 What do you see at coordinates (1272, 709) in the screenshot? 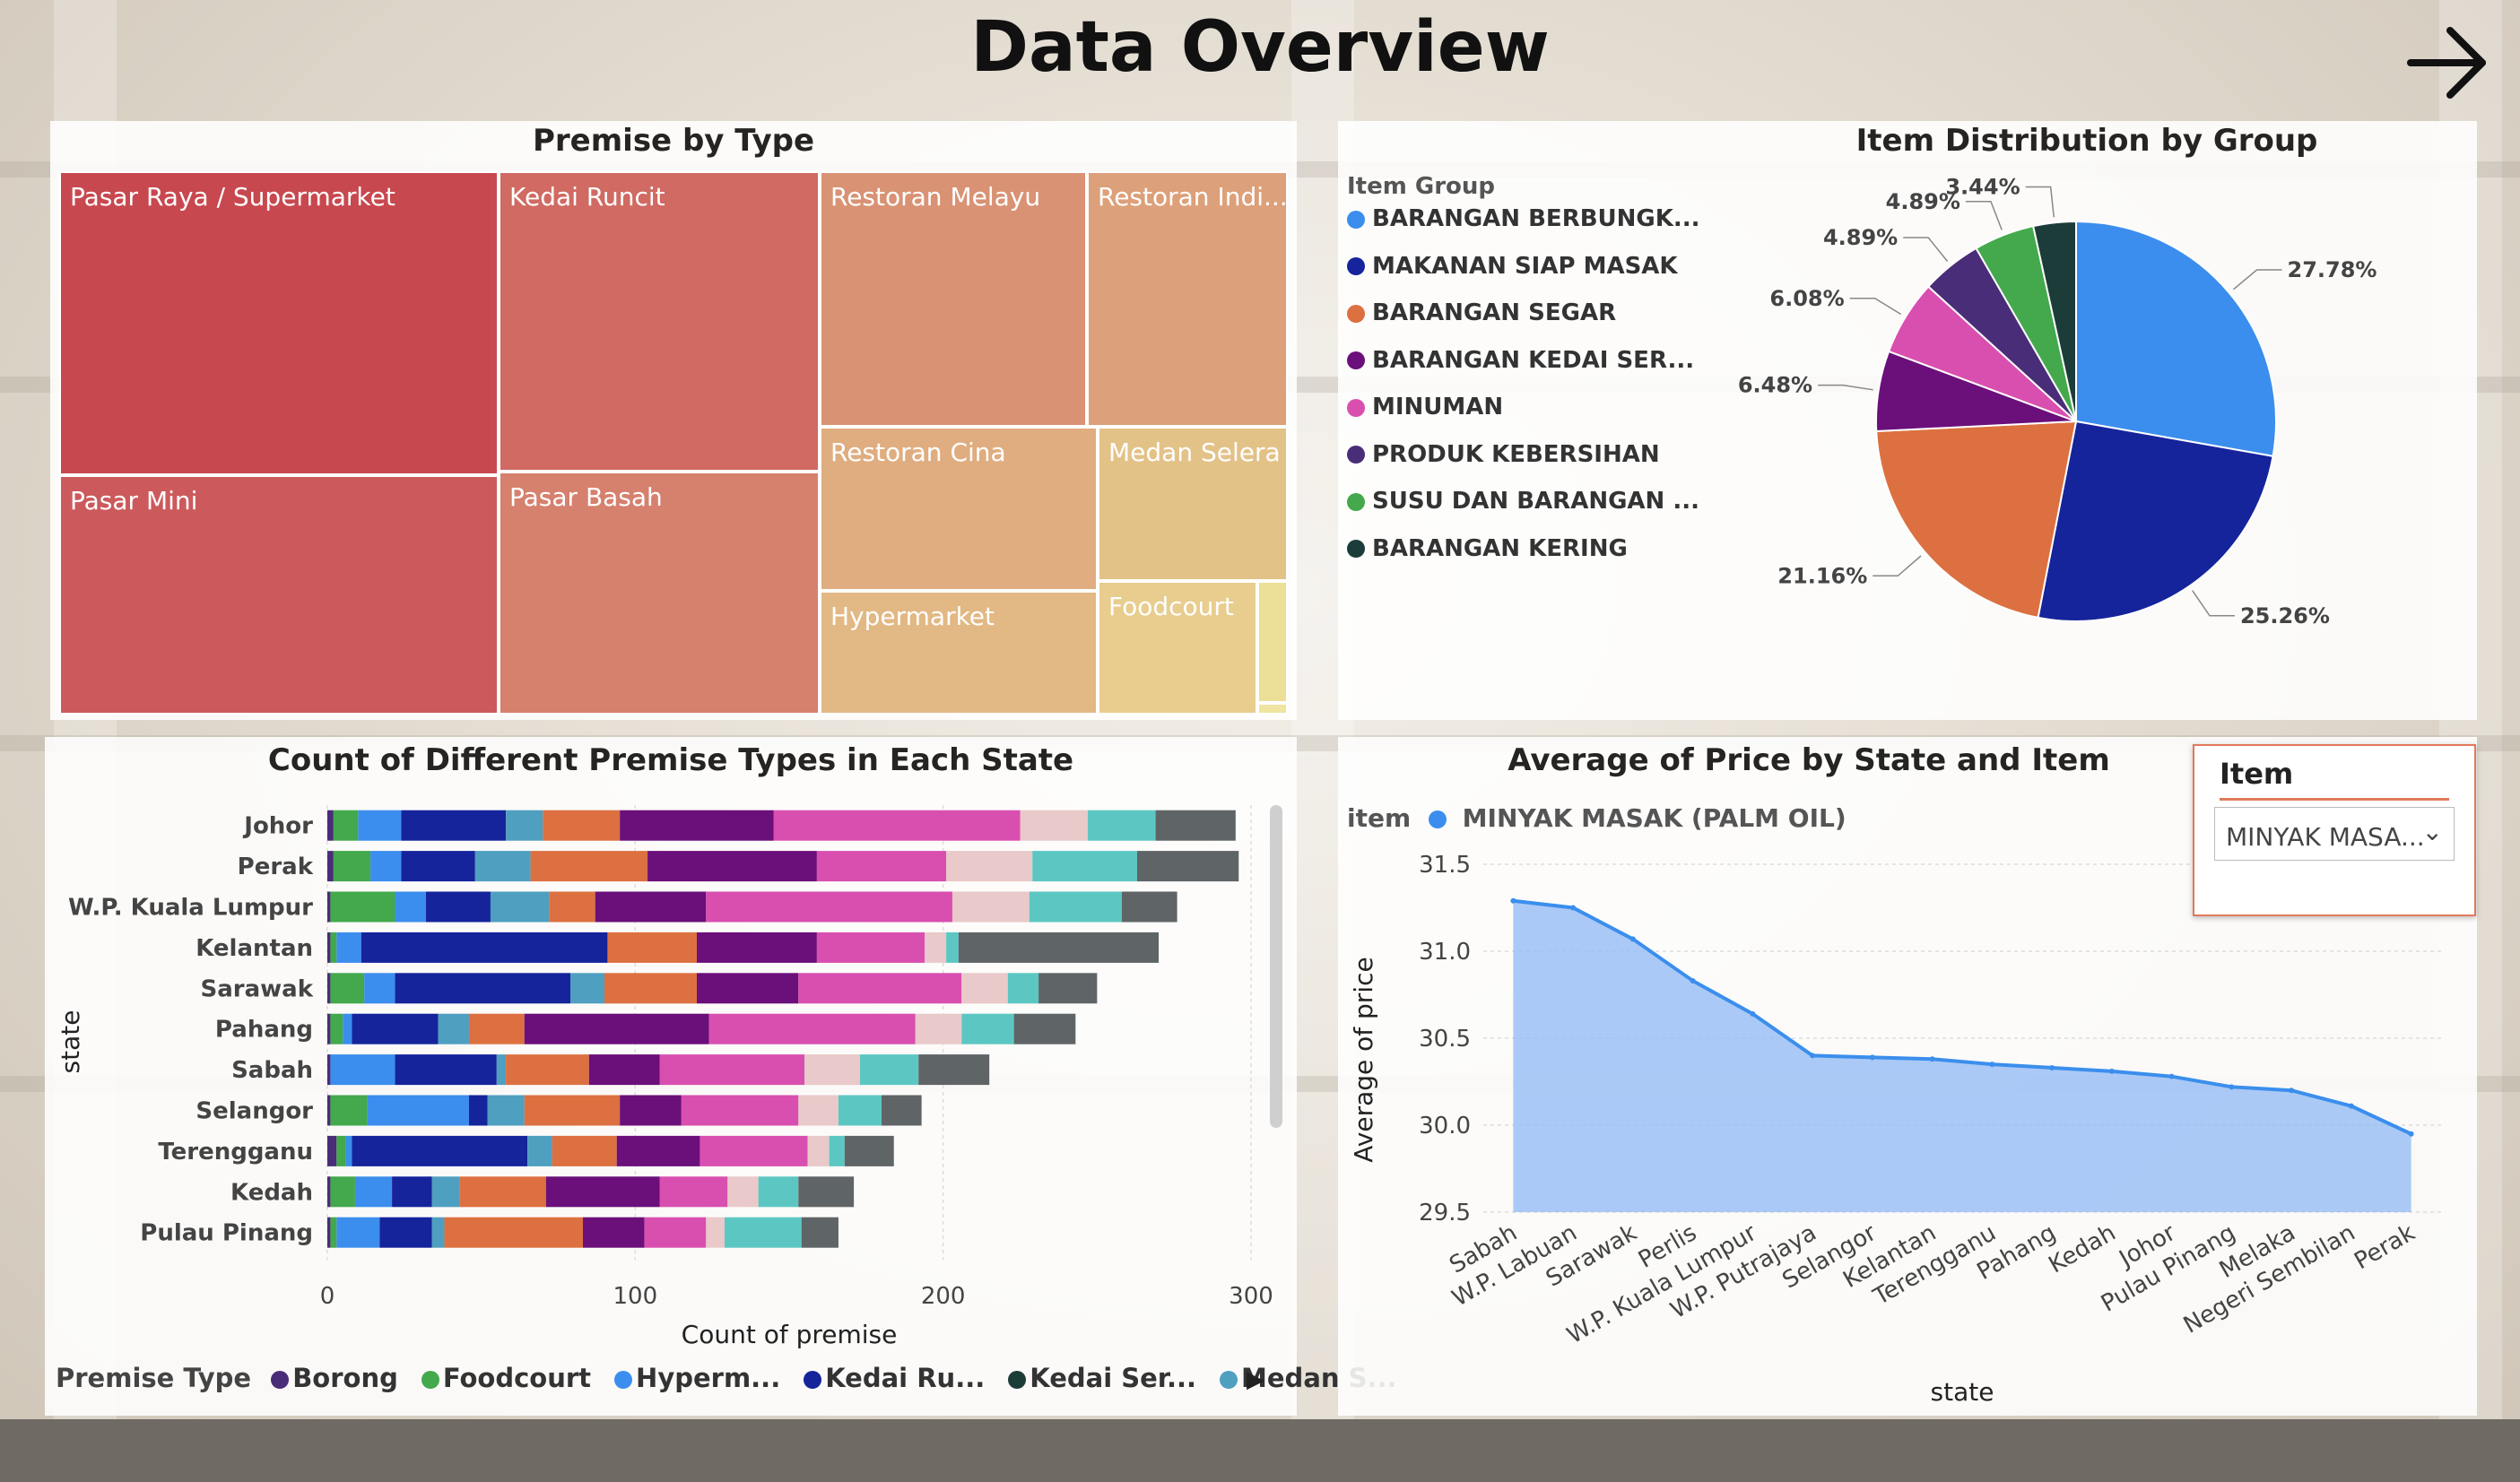
I see `treemap-cell` at bounding box center [1272, 709].